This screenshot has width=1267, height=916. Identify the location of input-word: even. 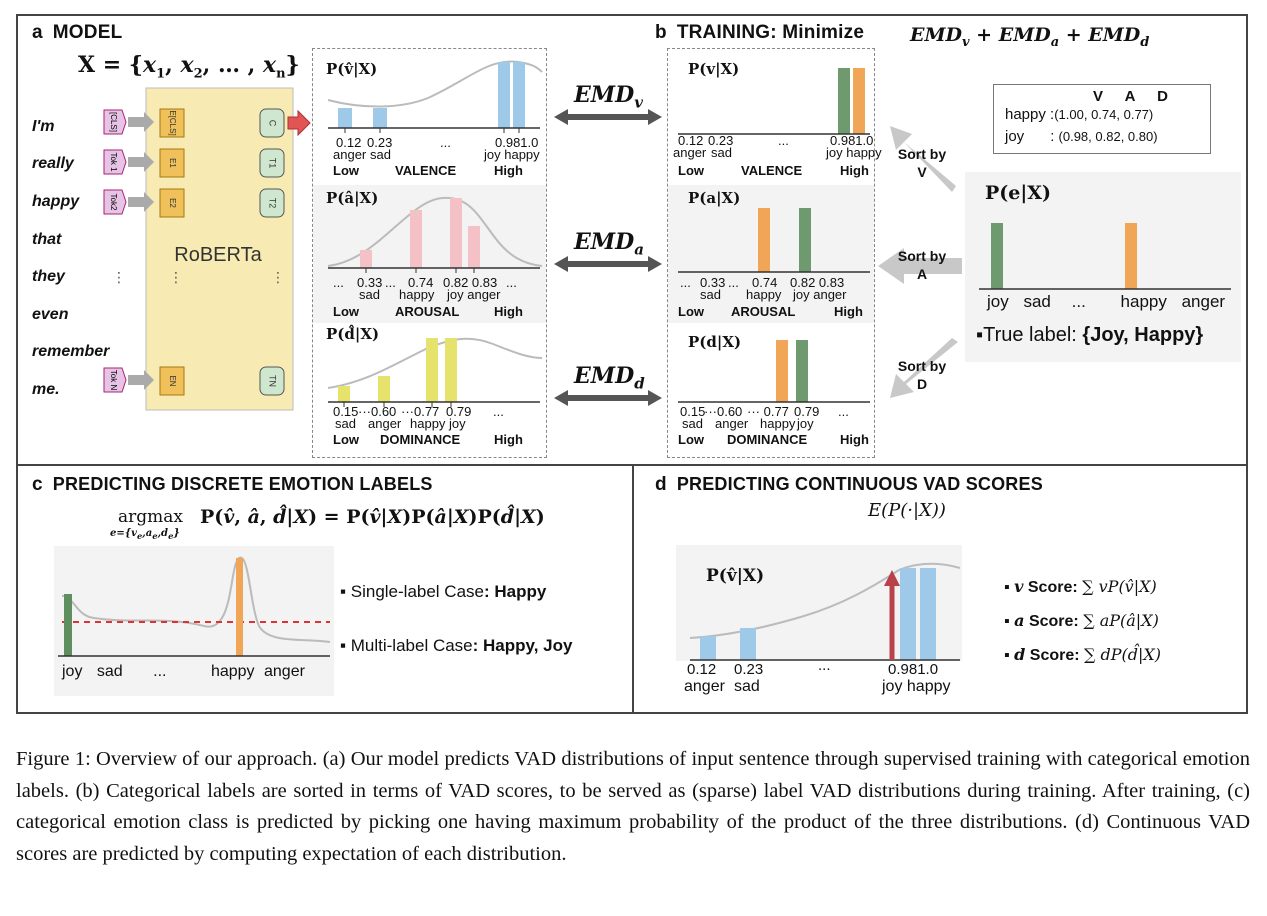
(50, 314).